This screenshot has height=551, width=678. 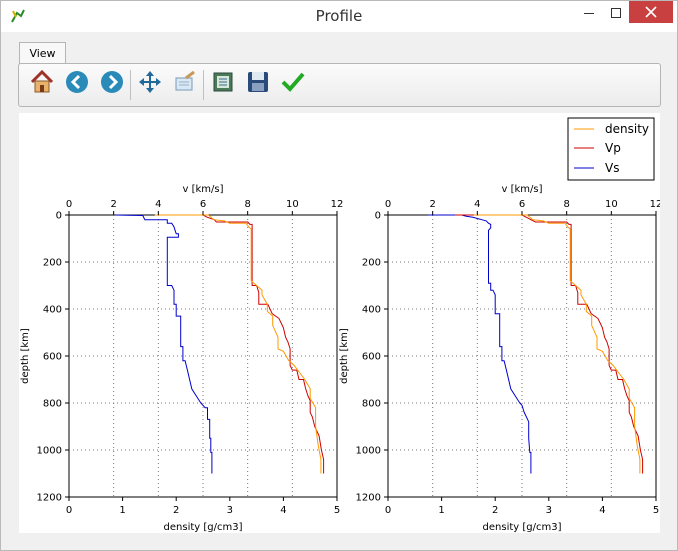 I want to click on minimize-button, so click(x=589, y=12).